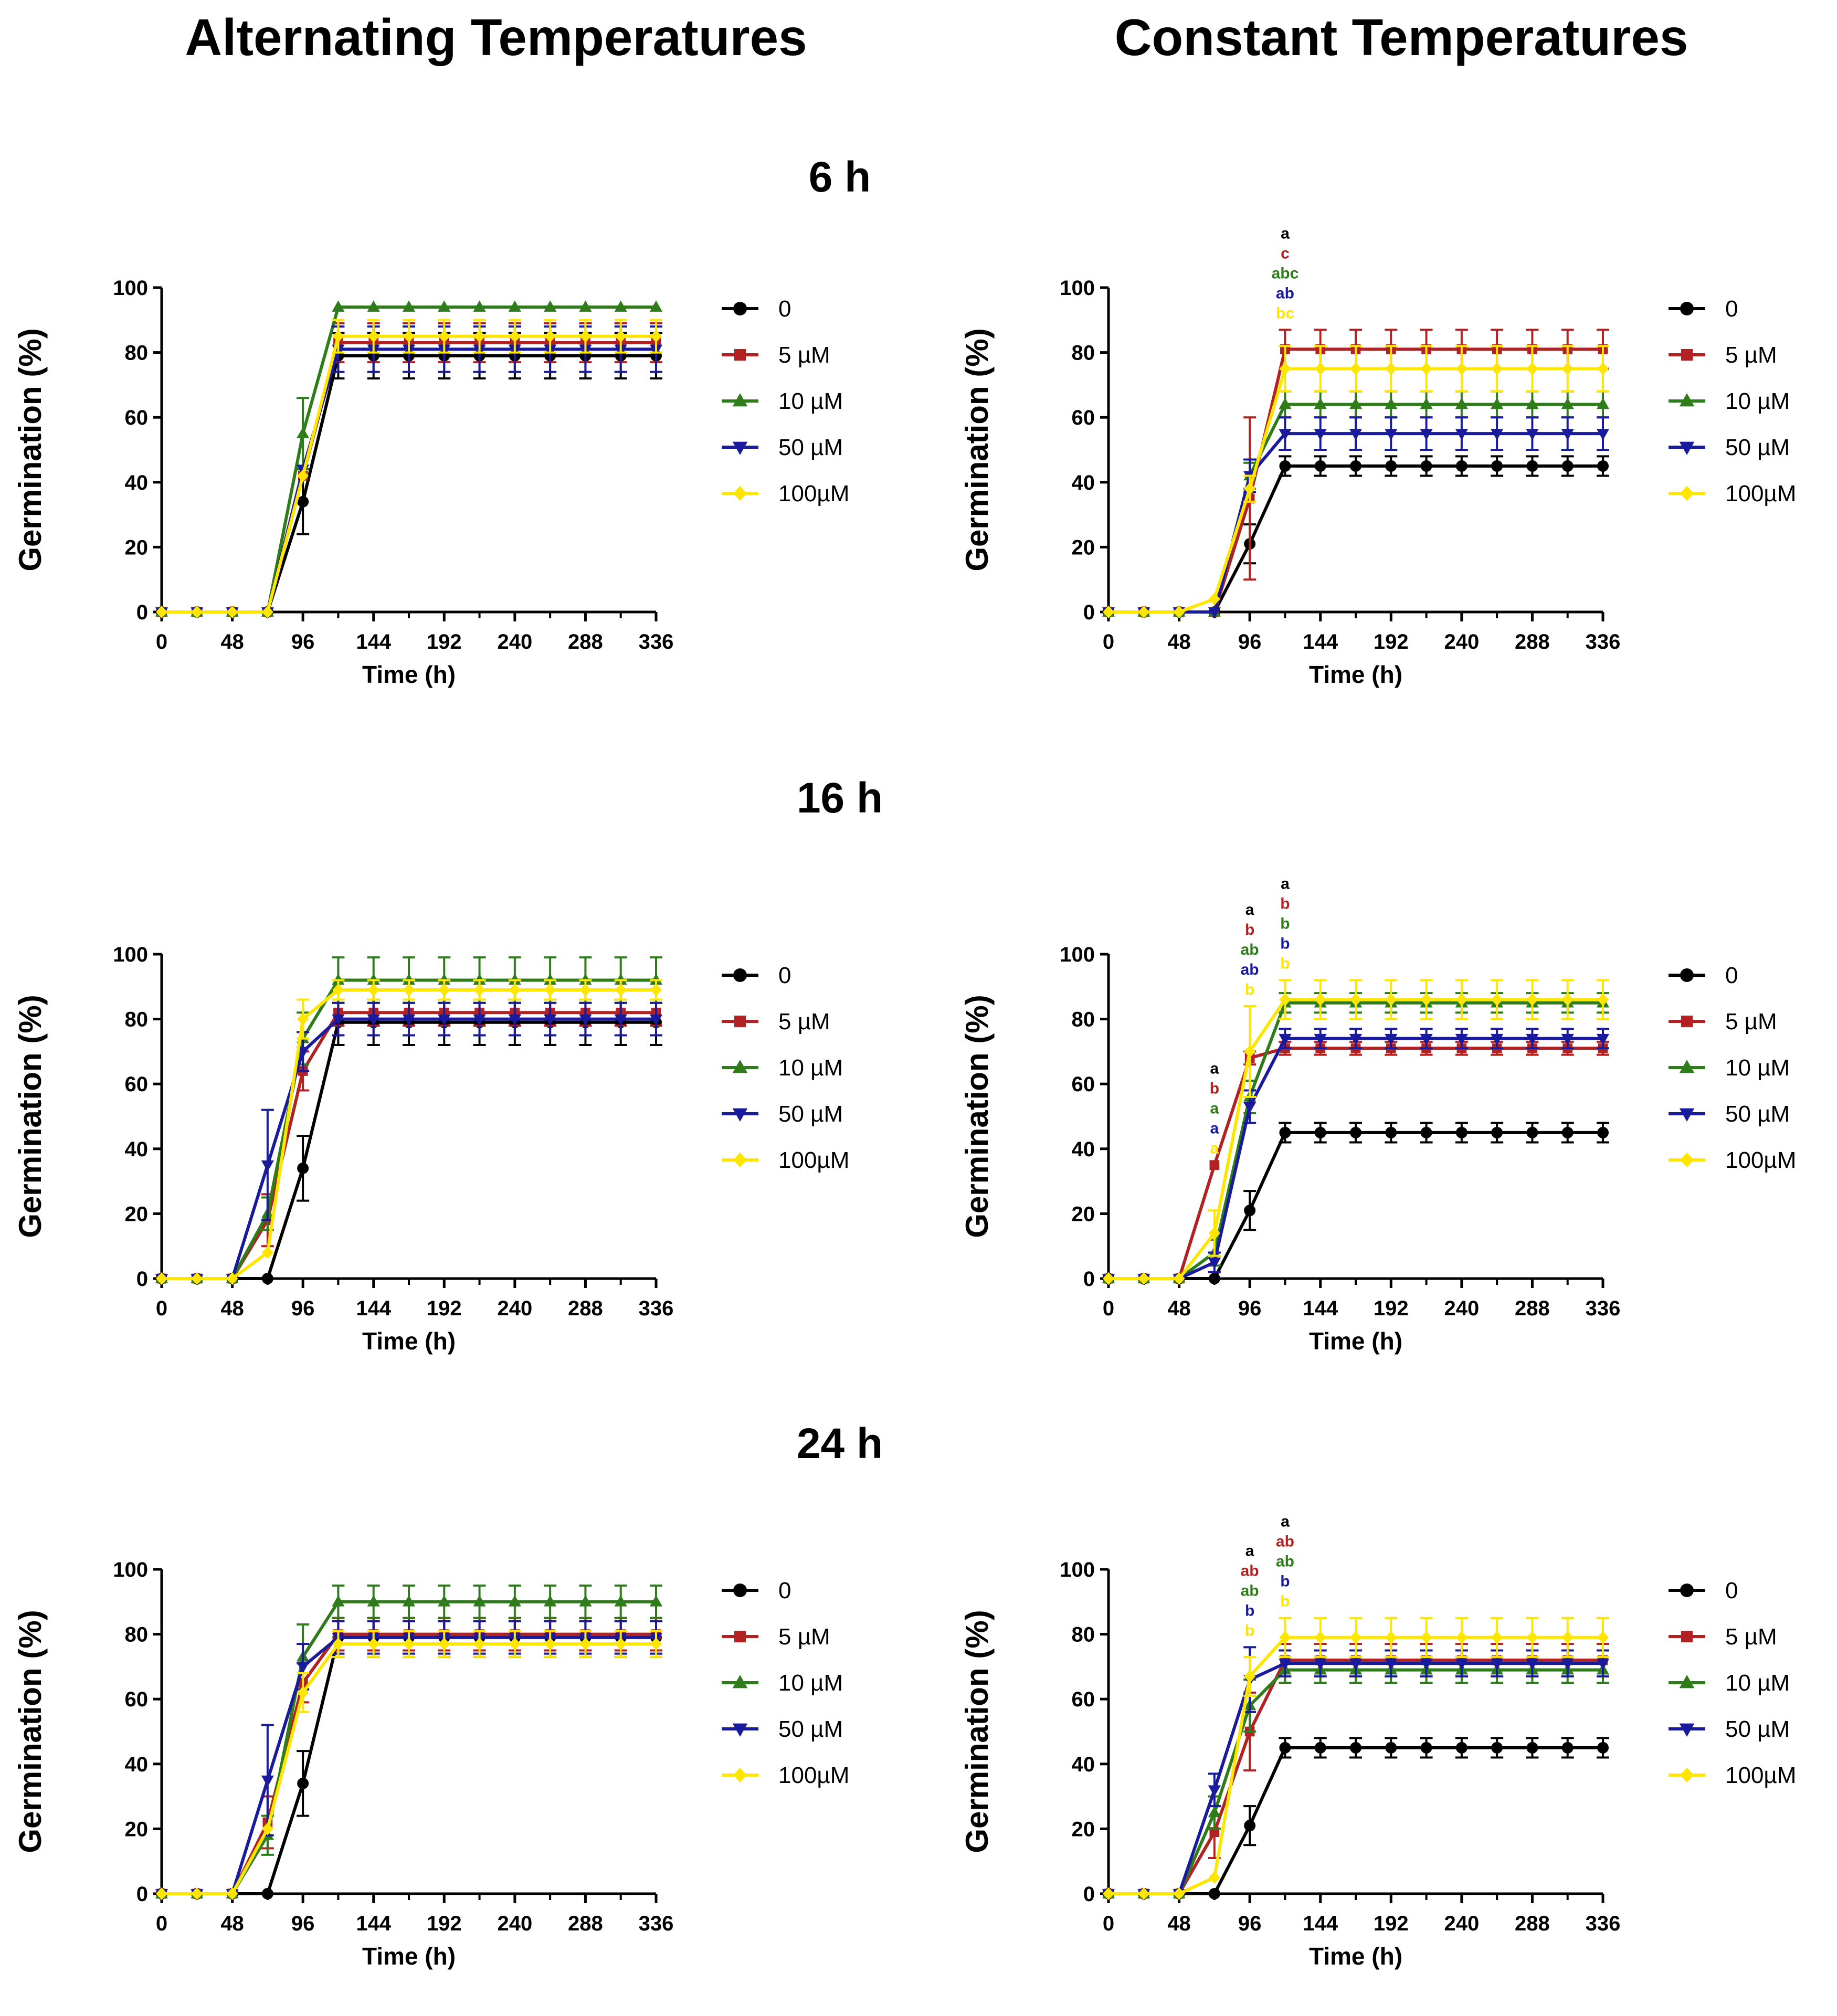 Image resolution: width=1837 pixels, height=2016 pixels. What do you see at coordinates (1603, 1308) in the screenshot?
I see `x-tick-label: 336` at bounding box center [1603, 1308].